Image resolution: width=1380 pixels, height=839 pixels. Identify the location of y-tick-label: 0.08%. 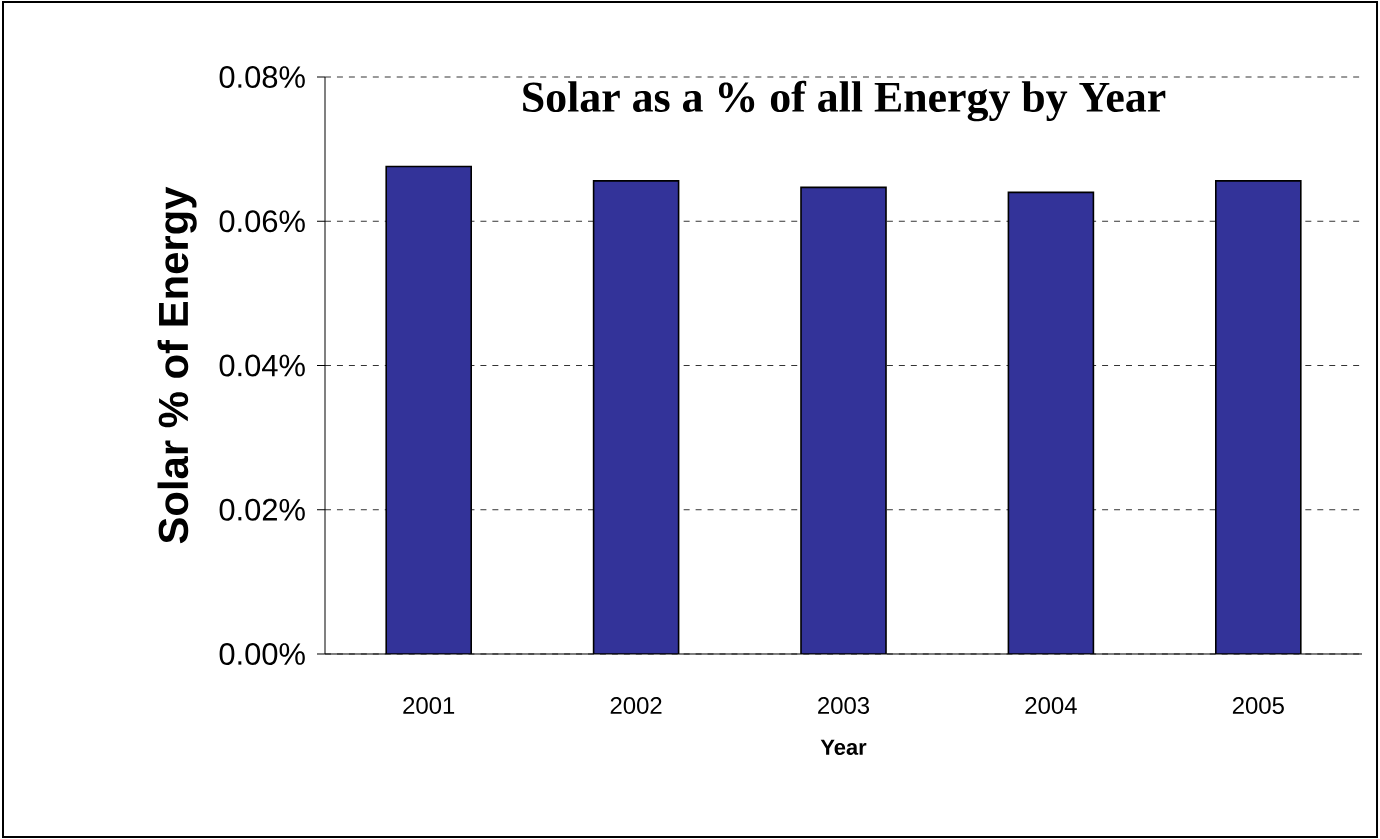
(262, 77).